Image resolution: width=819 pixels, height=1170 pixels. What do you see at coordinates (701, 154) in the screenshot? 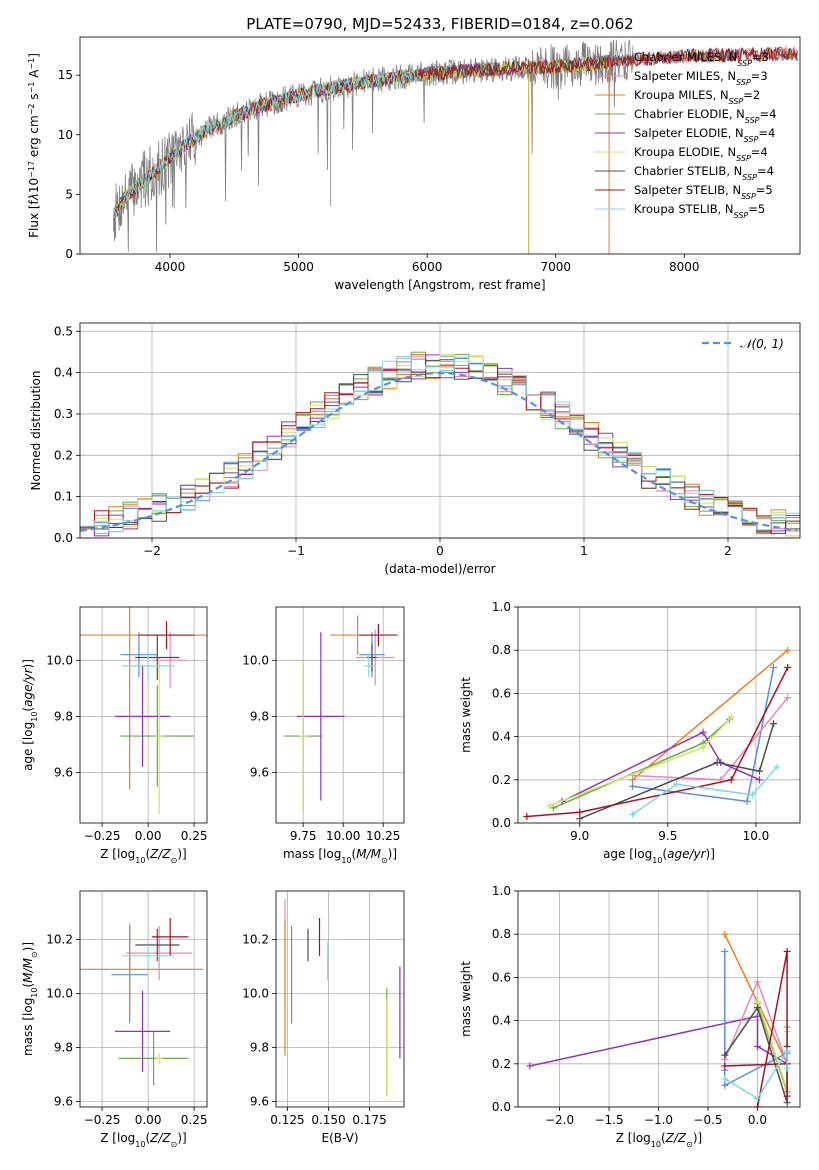
I see `legend-entry-kroupa-elodie: Kroupa ELODIE, NSSP=4` at bounding box center [701, 154].